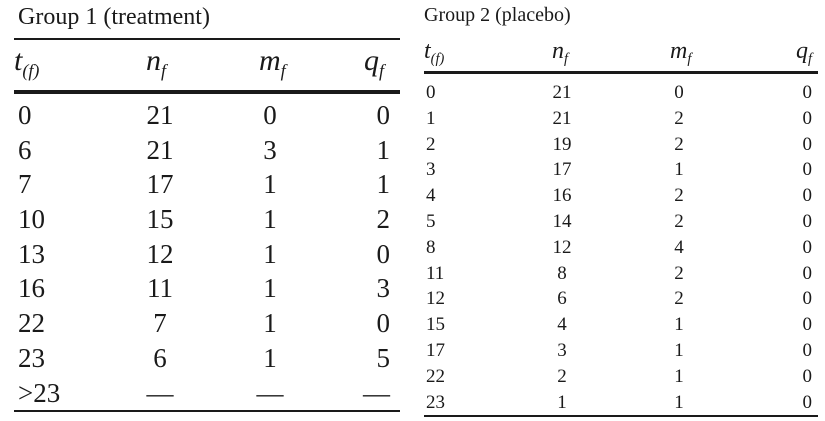 Image resolution: width=825 pixels, height=421 pixels. What do you see at coordinates (272, 62) in the screenshot?
I see `group1-header-m: mf` at bounding box center [272, 62].